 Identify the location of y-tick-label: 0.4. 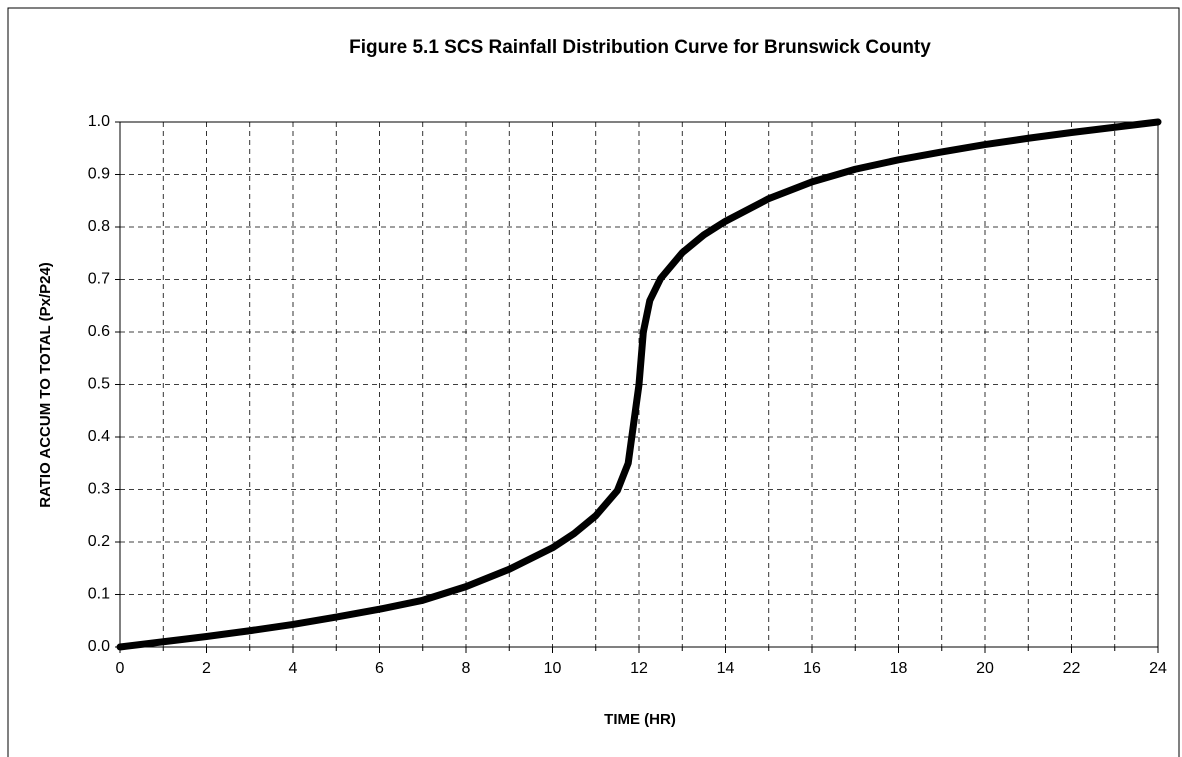
(99, 436).